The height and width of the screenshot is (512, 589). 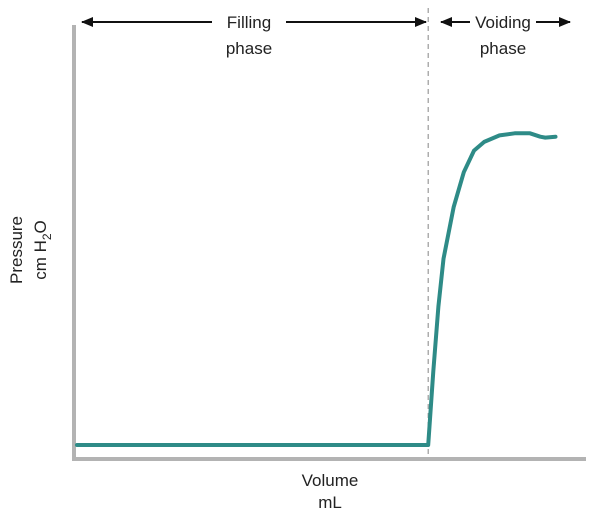 What do you see at coordinates (249, 22) in the screenshot?
I see `filling-phase-label-line1: Filling` at bounding box center [249, 22].